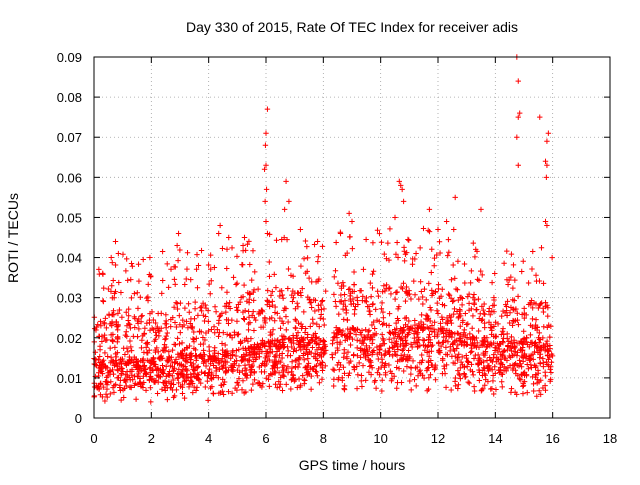 The width and height of the screenshot is (640, 485). I want to click on y-tick-label: 0.01, so click(69, 378).